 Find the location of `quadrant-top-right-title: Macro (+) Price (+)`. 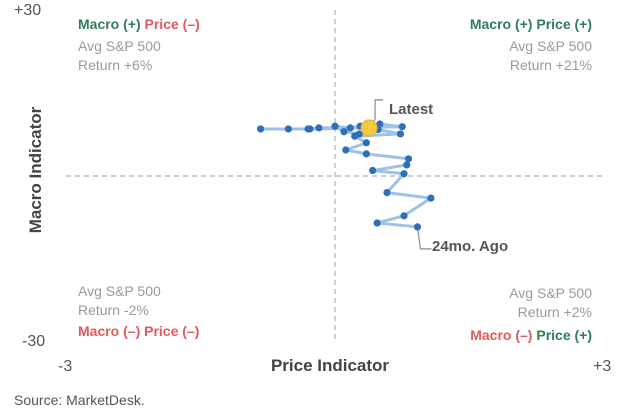

quadrant-top-right-title: Macro (+) Price (+) is located at coordinates (531, 24).